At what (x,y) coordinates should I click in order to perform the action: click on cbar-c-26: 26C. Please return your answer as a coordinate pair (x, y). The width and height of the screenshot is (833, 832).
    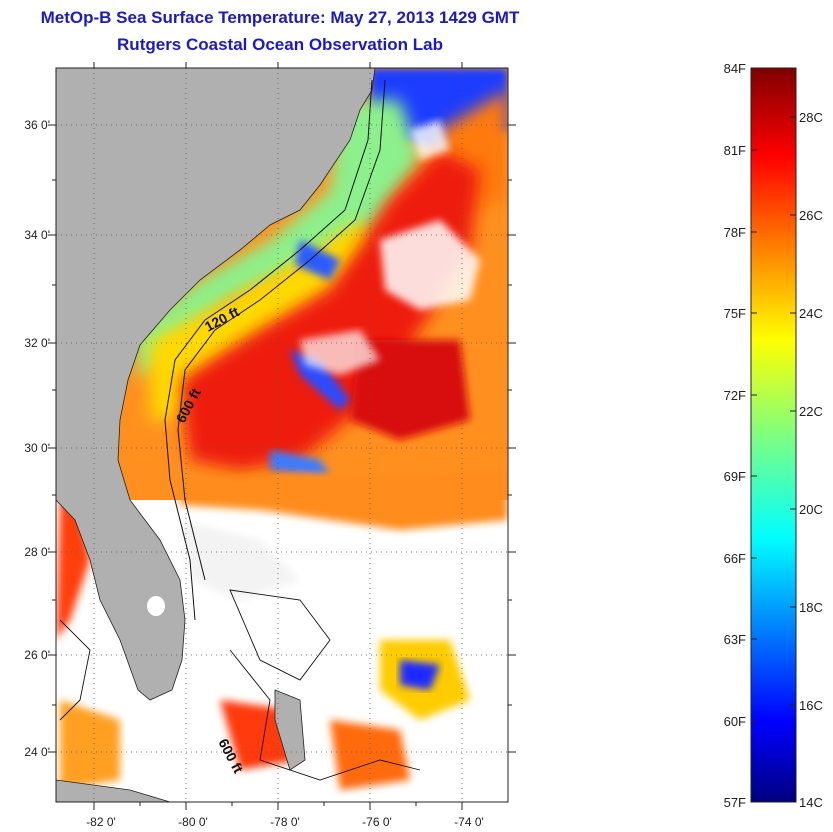
    Looking at the image, I should click on (811, 215).